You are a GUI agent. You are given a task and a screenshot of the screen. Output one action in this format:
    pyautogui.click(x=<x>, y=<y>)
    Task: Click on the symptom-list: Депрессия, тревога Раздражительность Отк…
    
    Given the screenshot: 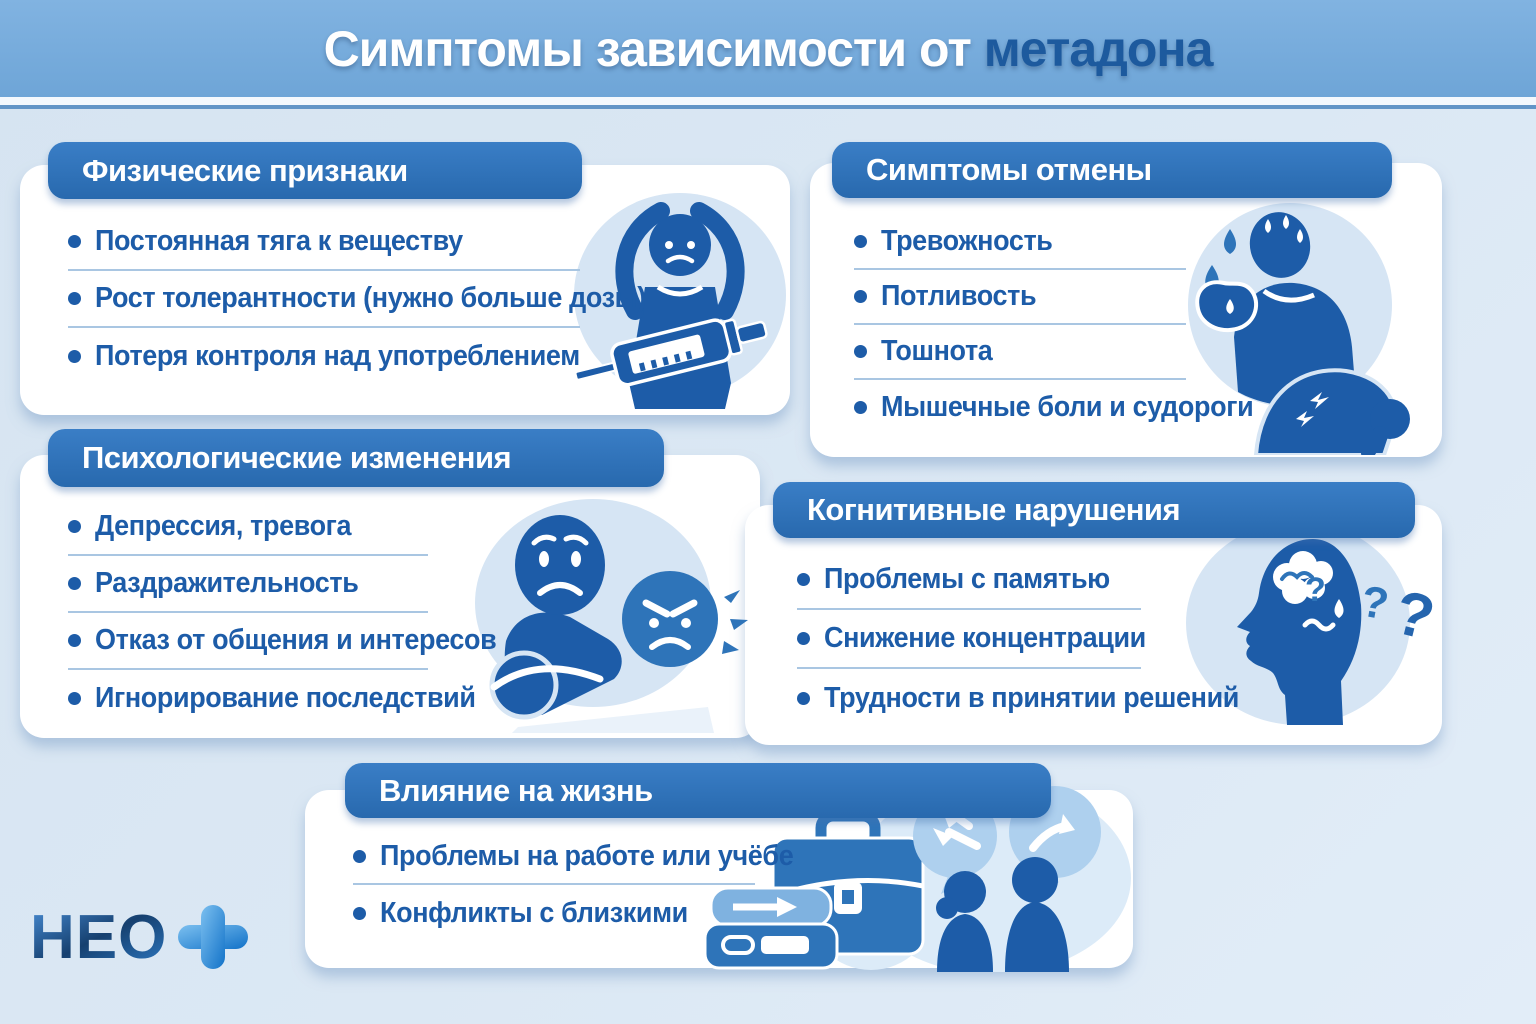 What is the action you would take?
    pyautogui.click(x=282, y=613)
    